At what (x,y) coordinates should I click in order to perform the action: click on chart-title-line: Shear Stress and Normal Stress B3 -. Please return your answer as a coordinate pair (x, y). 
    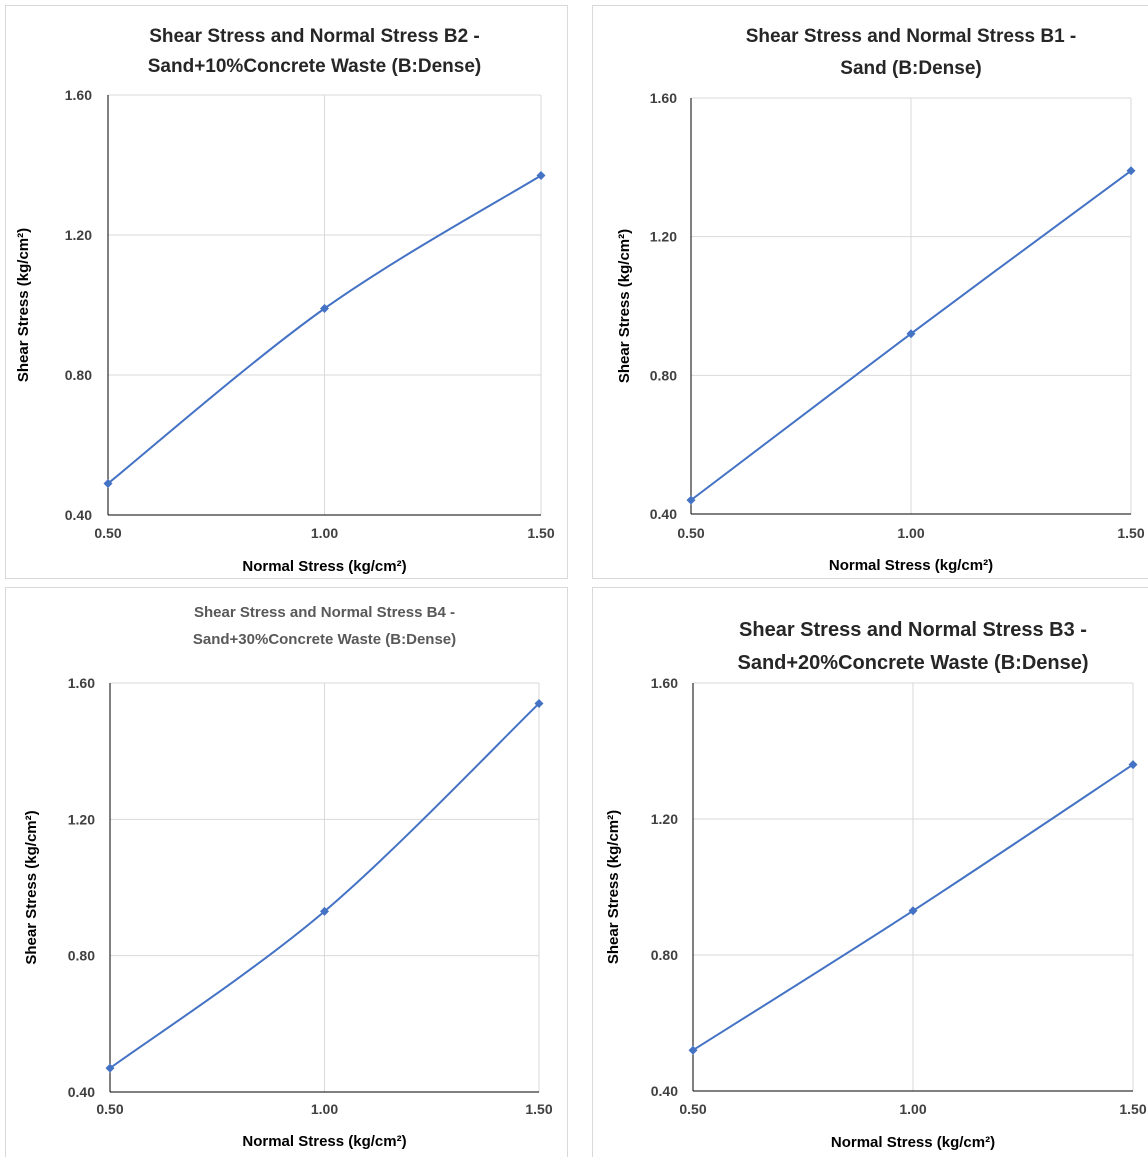
    Looking at the image, I should click on (913, 630).